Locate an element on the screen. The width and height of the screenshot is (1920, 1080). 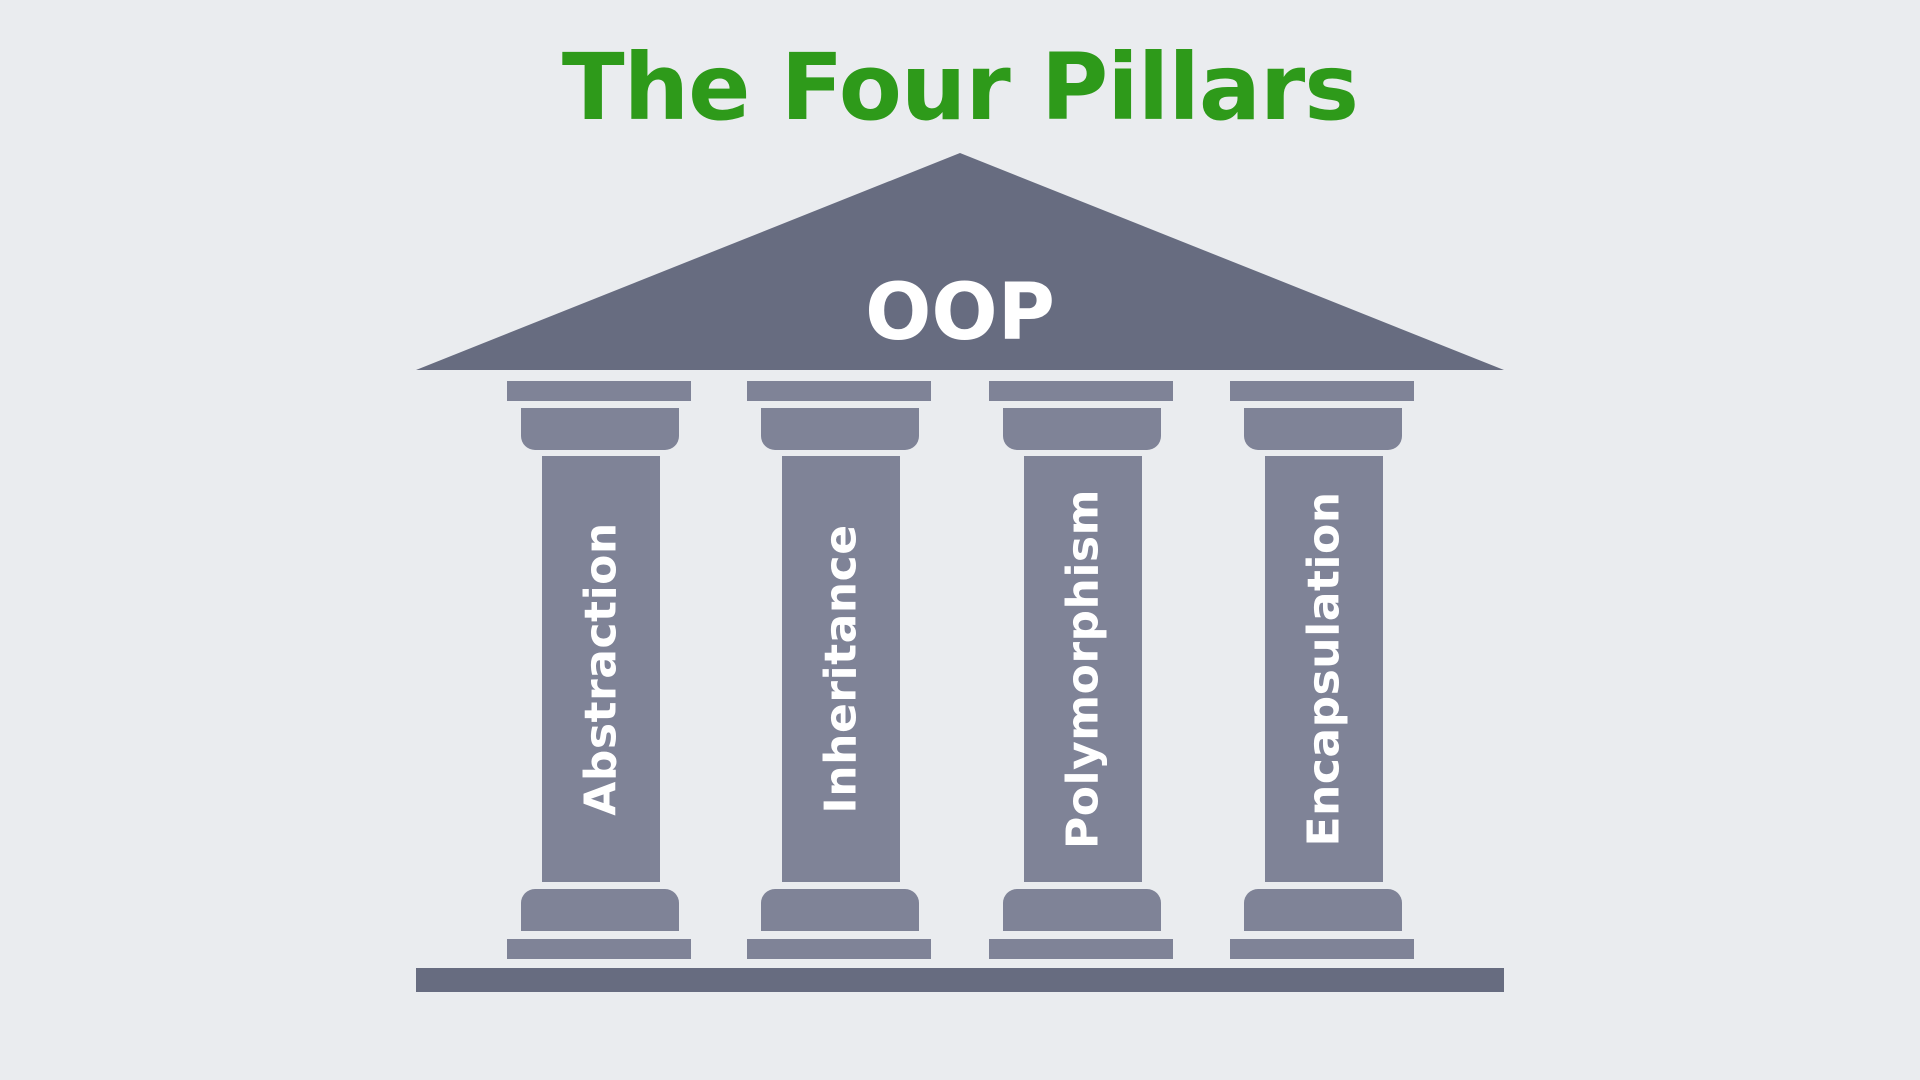
pillar-label: Encapsulation is located at coordinates (1324, 669).